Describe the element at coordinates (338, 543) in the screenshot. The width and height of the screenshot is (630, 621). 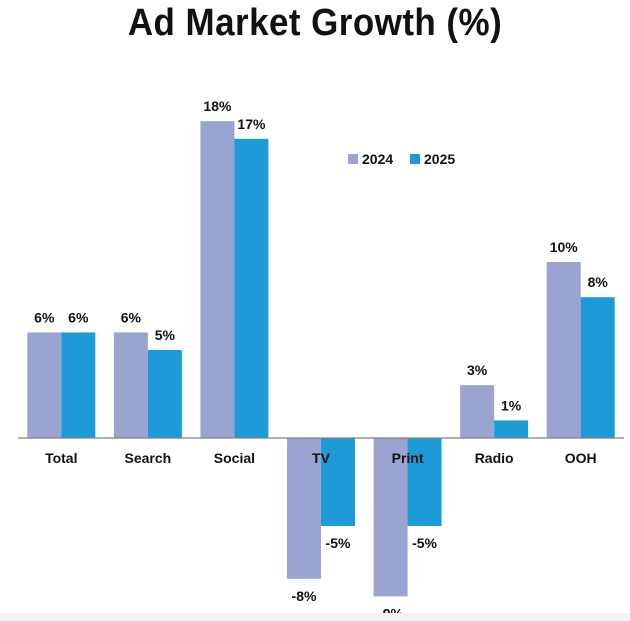
I see `data-label-tv-2025: -5%` at that location.